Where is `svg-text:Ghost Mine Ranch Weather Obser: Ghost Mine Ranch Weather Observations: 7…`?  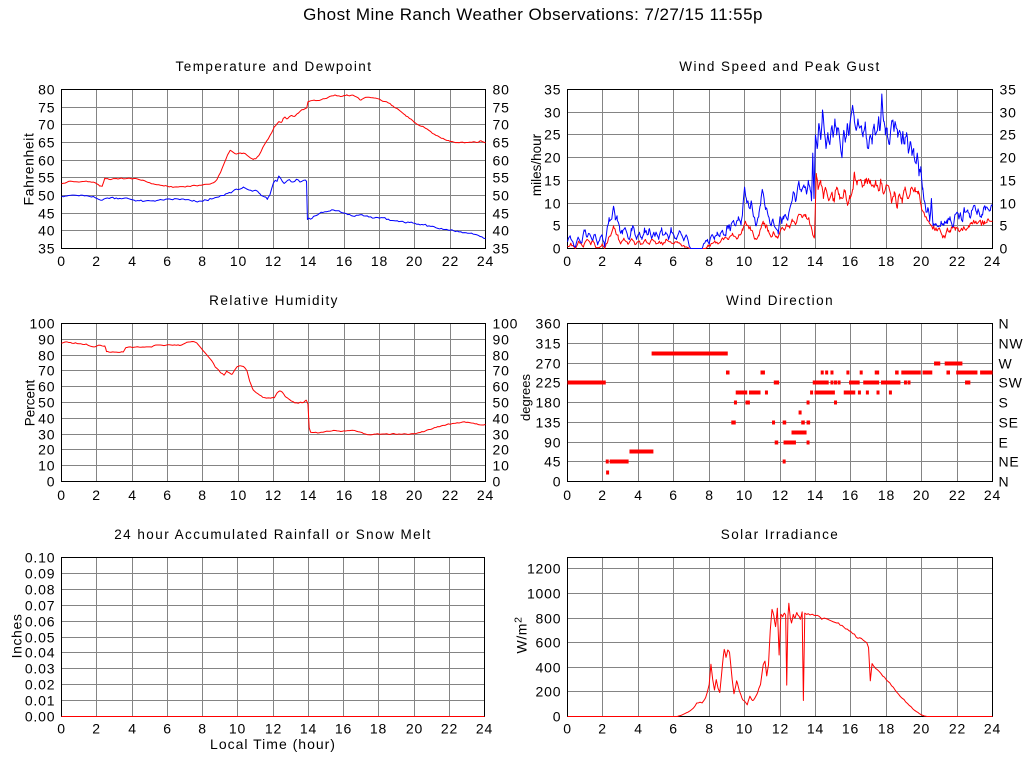 svg-text:Ghost Mine Ranch Weather Obser: Ghost Mine Ranch Weather Observations: 7… is located at coordinates (533, 14).